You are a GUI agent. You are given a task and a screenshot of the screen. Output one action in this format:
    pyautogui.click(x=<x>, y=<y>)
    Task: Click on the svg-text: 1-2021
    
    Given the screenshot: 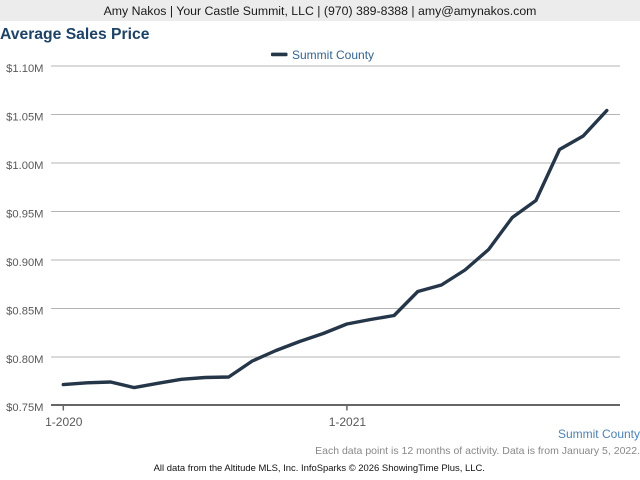 What is the action you would take?
    pyautogui.click(x=348, y=422)
    